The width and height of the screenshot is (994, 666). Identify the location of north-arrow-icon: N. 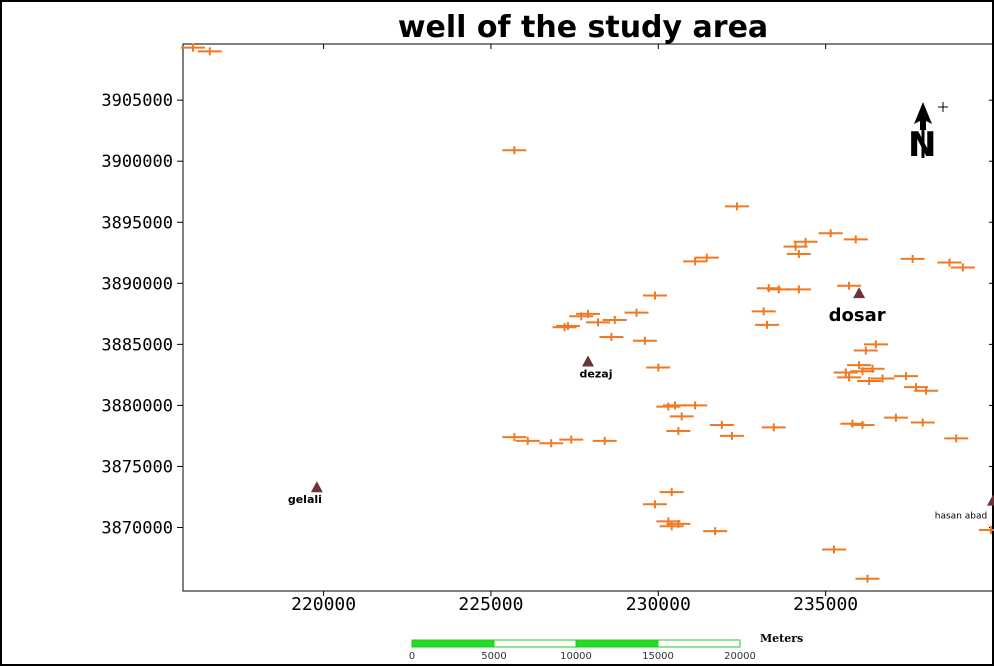
(928, 133).